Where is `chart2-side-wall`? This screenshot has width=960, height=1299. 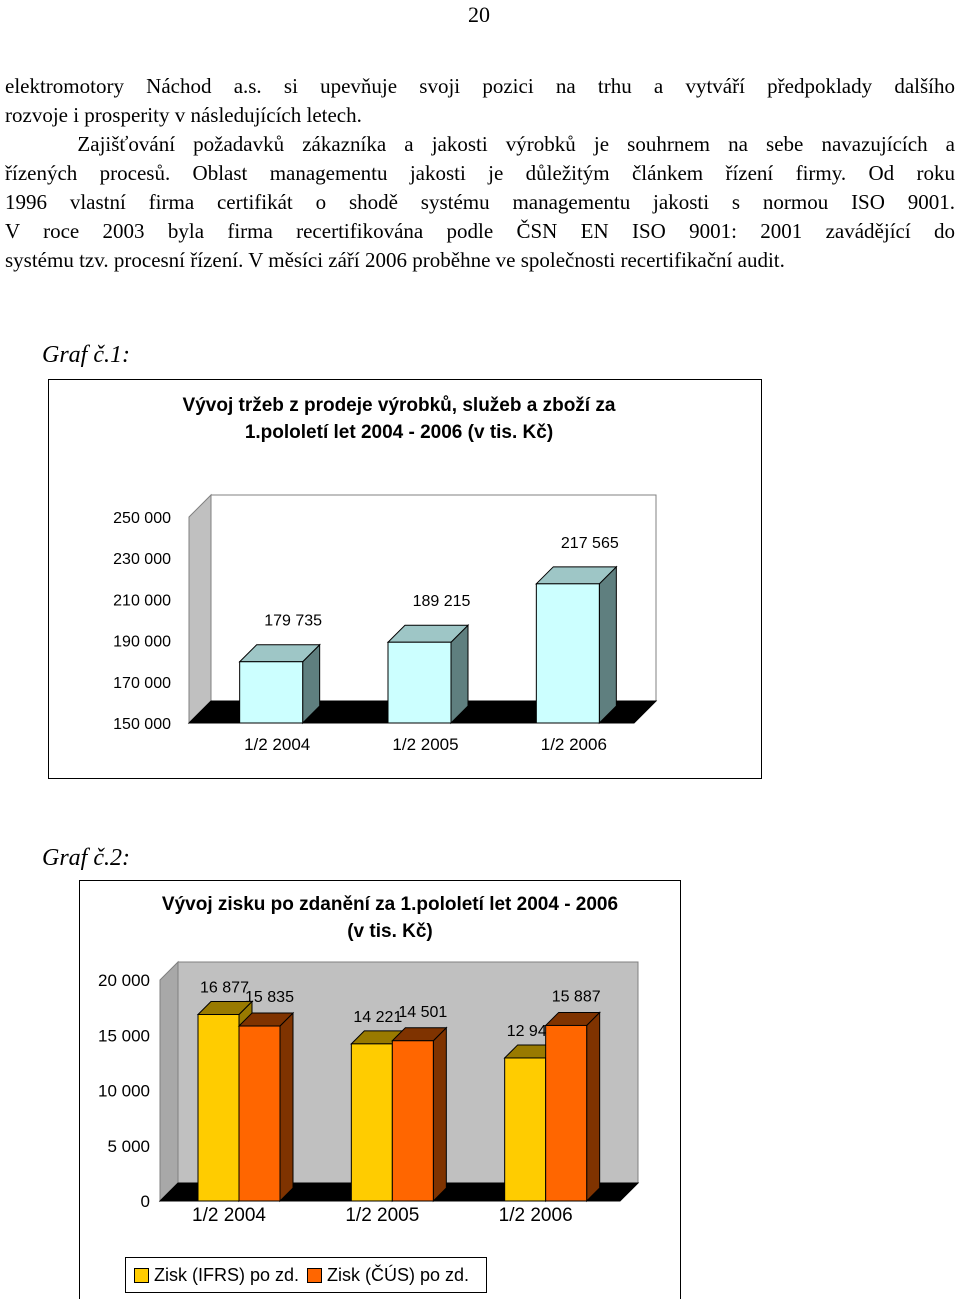
chart2-side-wall is located at coordinates (169, 1081).